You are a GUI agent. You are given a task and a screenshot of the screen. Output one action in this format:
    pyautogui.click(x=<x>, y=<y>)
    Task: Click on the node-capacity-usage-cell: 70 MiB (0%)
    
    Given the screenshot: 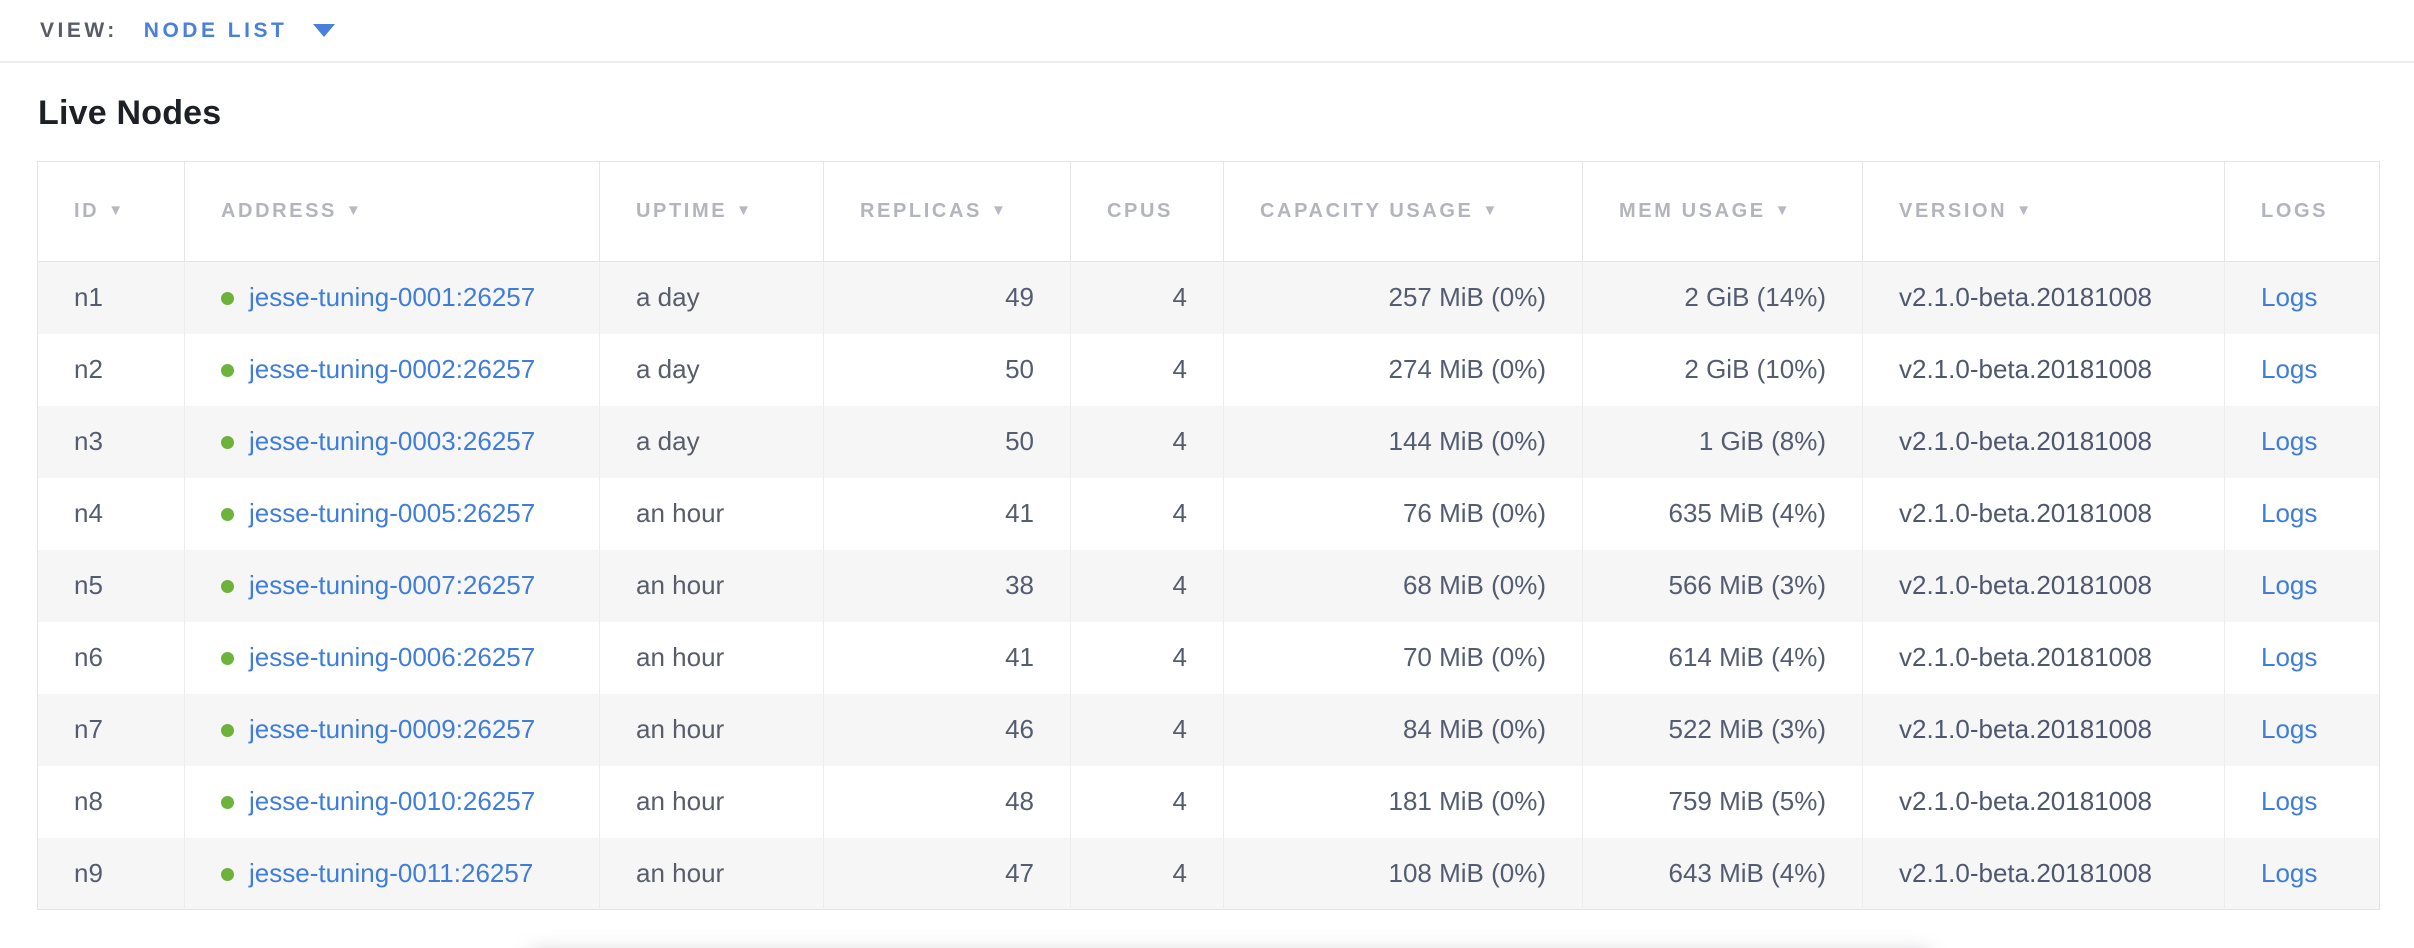 What is the action you would take?
    pyautogui.click(x=1403, y=657)
    